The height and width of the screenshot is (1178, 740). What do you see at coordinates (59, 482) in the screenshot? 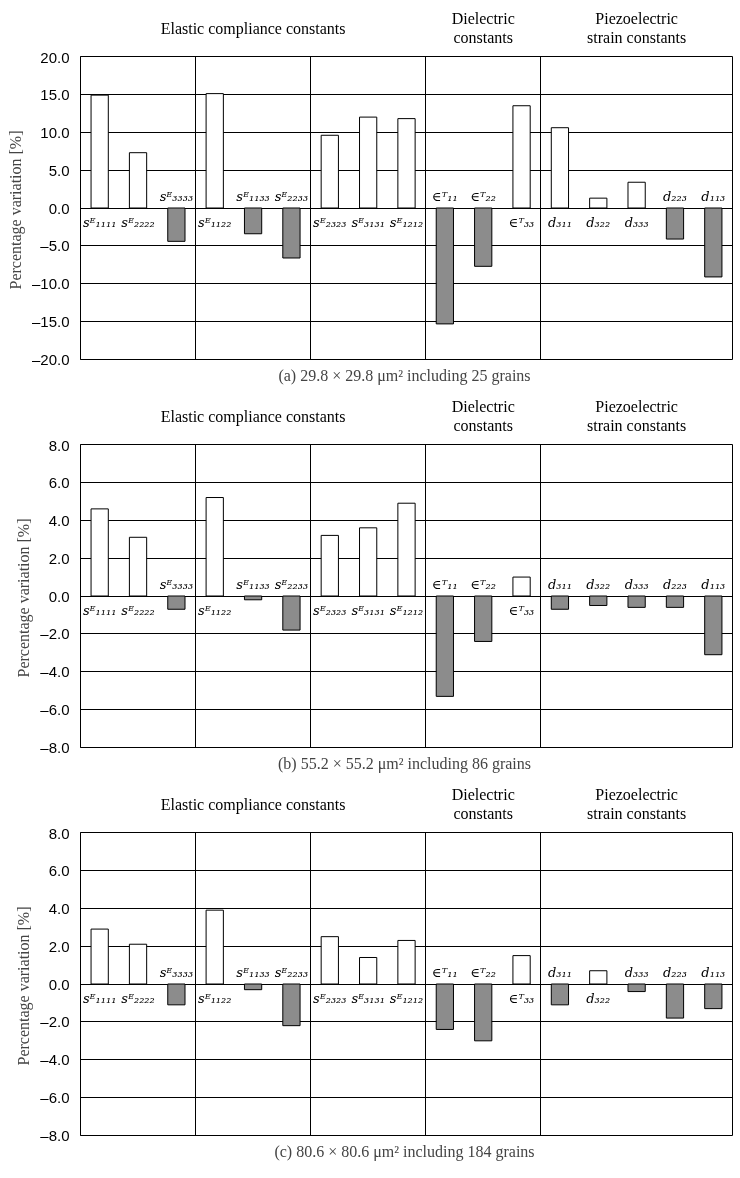
I see `y-tick-label: 6.0` at bounding box center [59, 482].